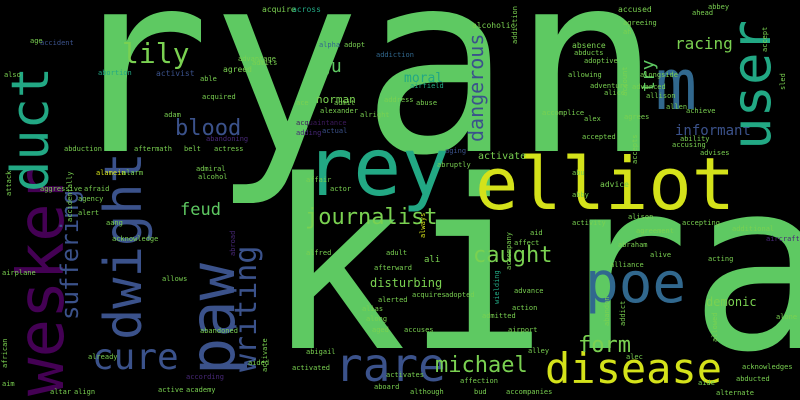 The height and width of the screenshot is (400, 800). I want to click on word-alexander: alexander, so click(339, 111).